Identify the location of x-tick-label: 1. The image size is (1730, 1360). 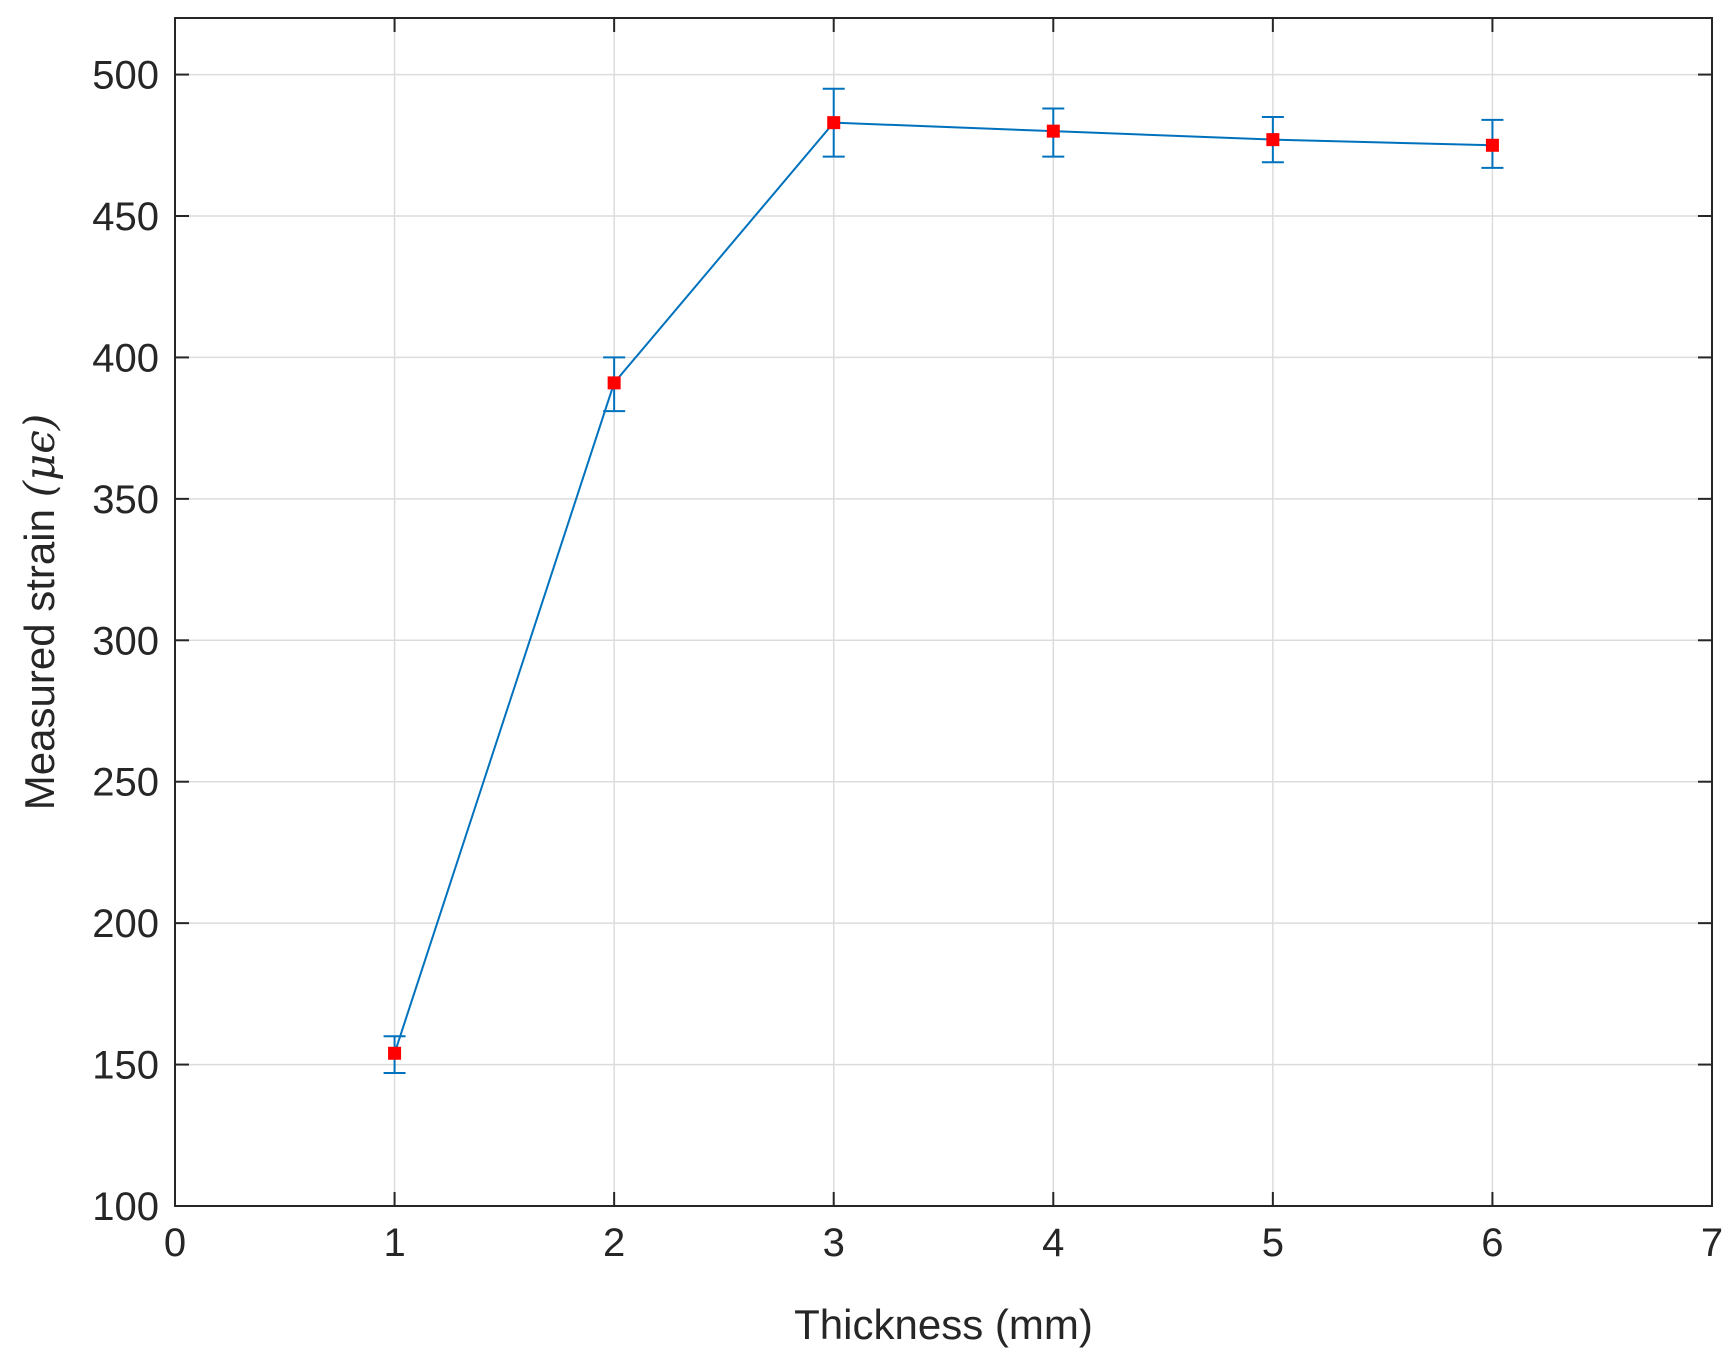
(394, 1243).